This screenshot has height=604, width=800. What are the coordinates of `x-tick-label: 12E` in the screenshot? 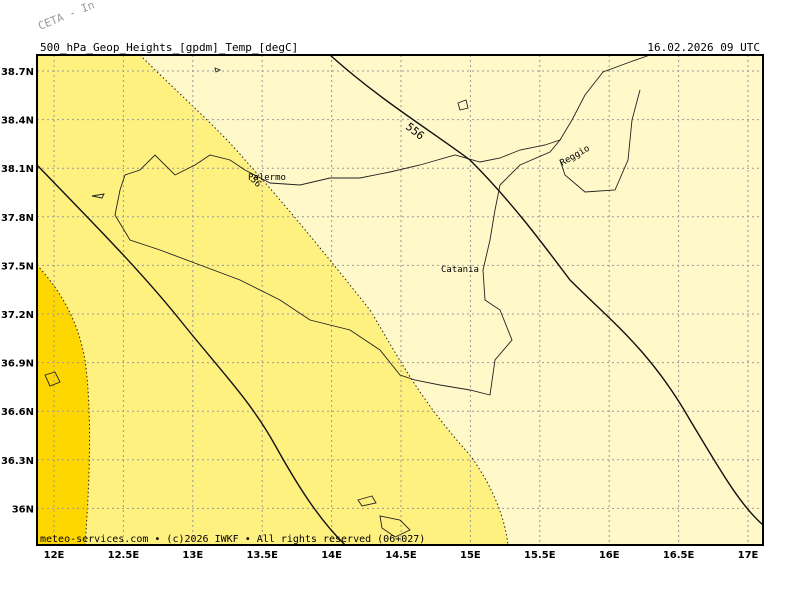 It's located at (54, 555).